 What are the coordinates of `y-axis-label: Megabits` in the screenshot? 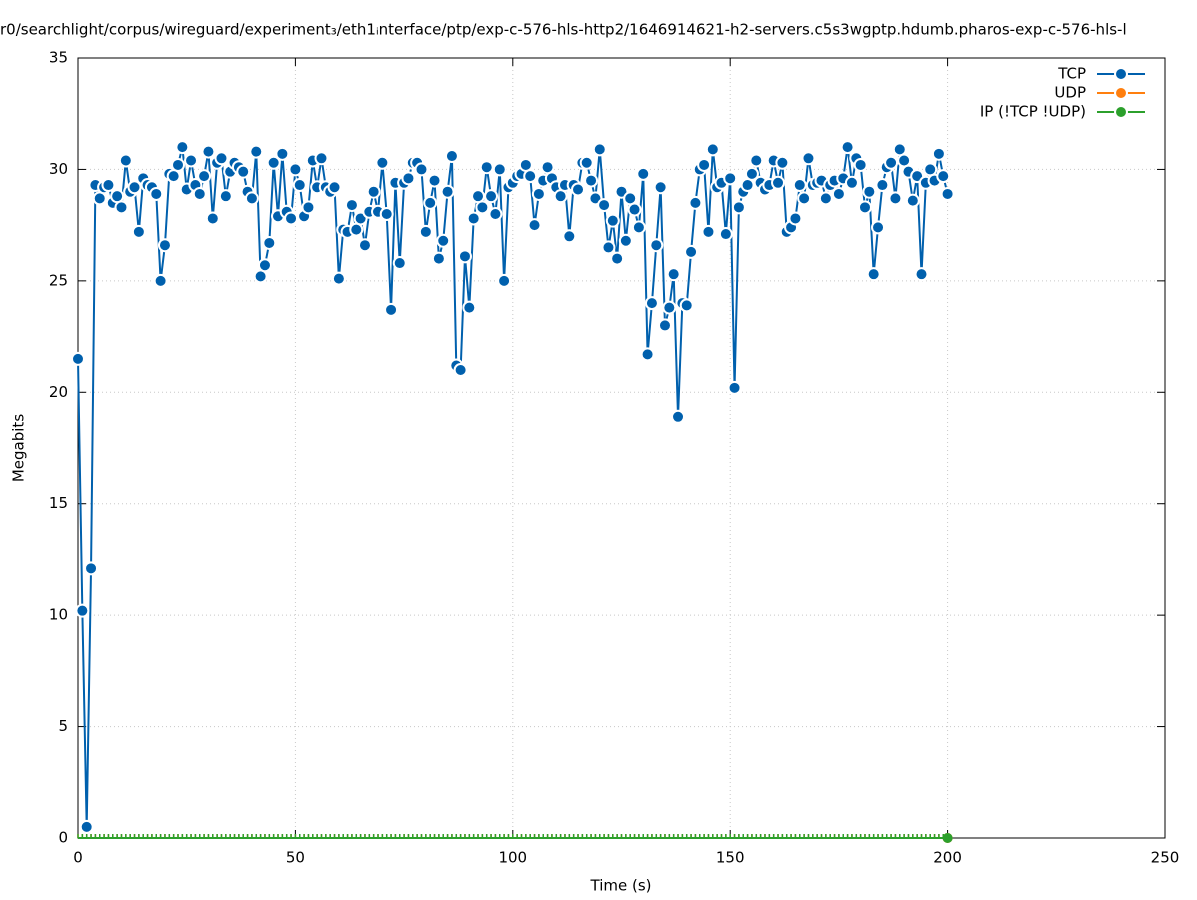 It's located at (19, 448).